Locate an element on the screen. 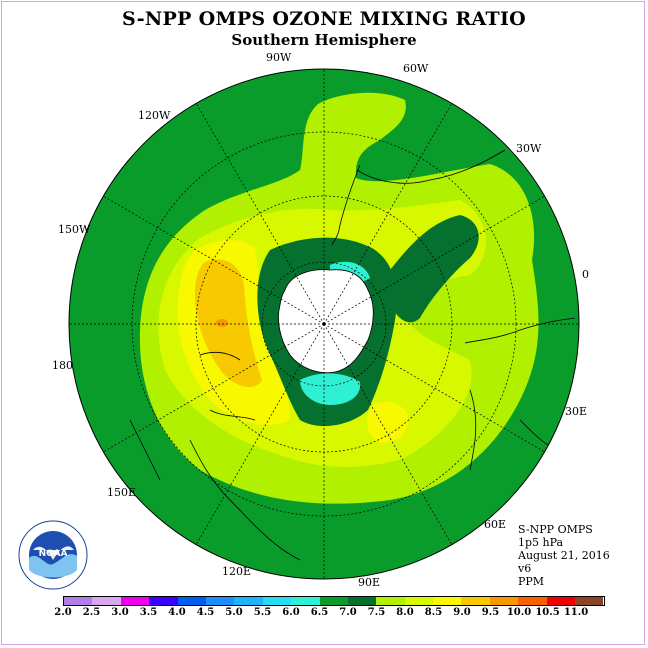  lon-label-90w: 90W is located at coordinates (279, 57).